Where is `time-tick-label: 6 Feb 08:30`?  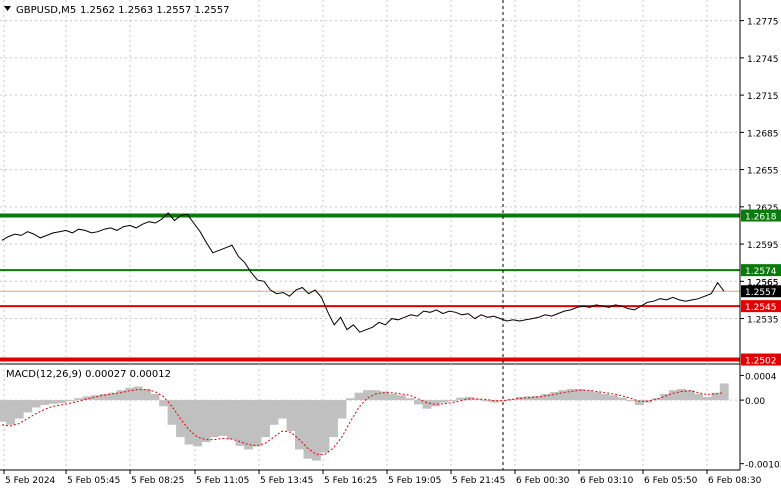
time-tick-label: 6 Feb 08:30 is located at coordinates (735, 481).